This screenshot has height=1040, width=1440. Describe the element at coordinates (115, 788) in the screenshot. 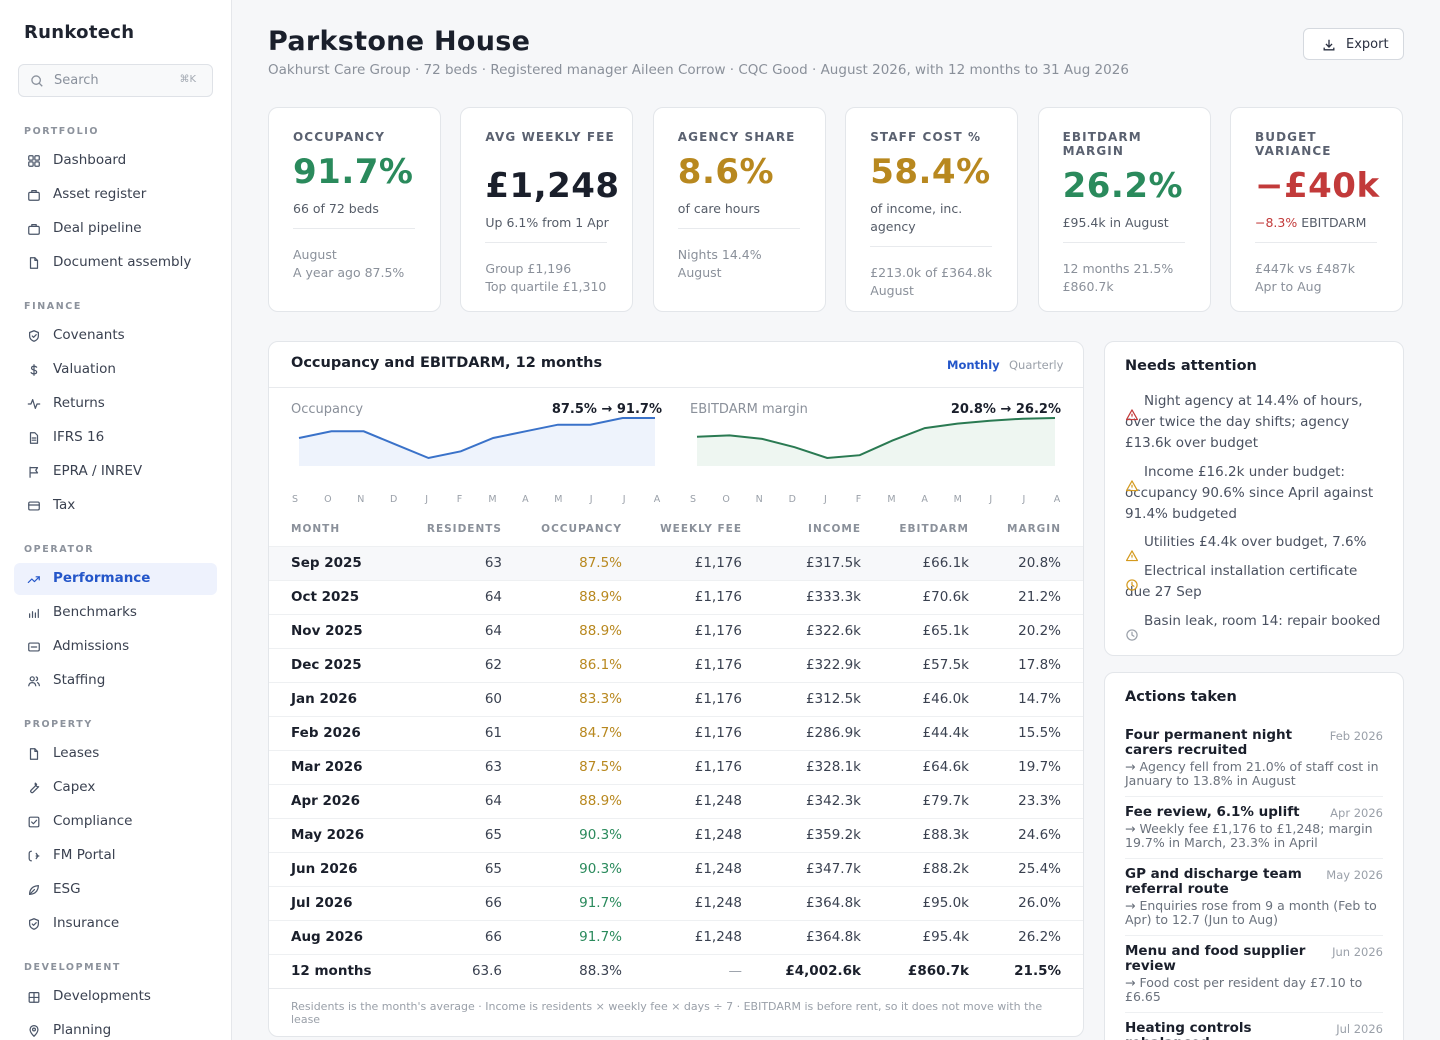

I see `sidebar-item-capex: Capex` at that location.